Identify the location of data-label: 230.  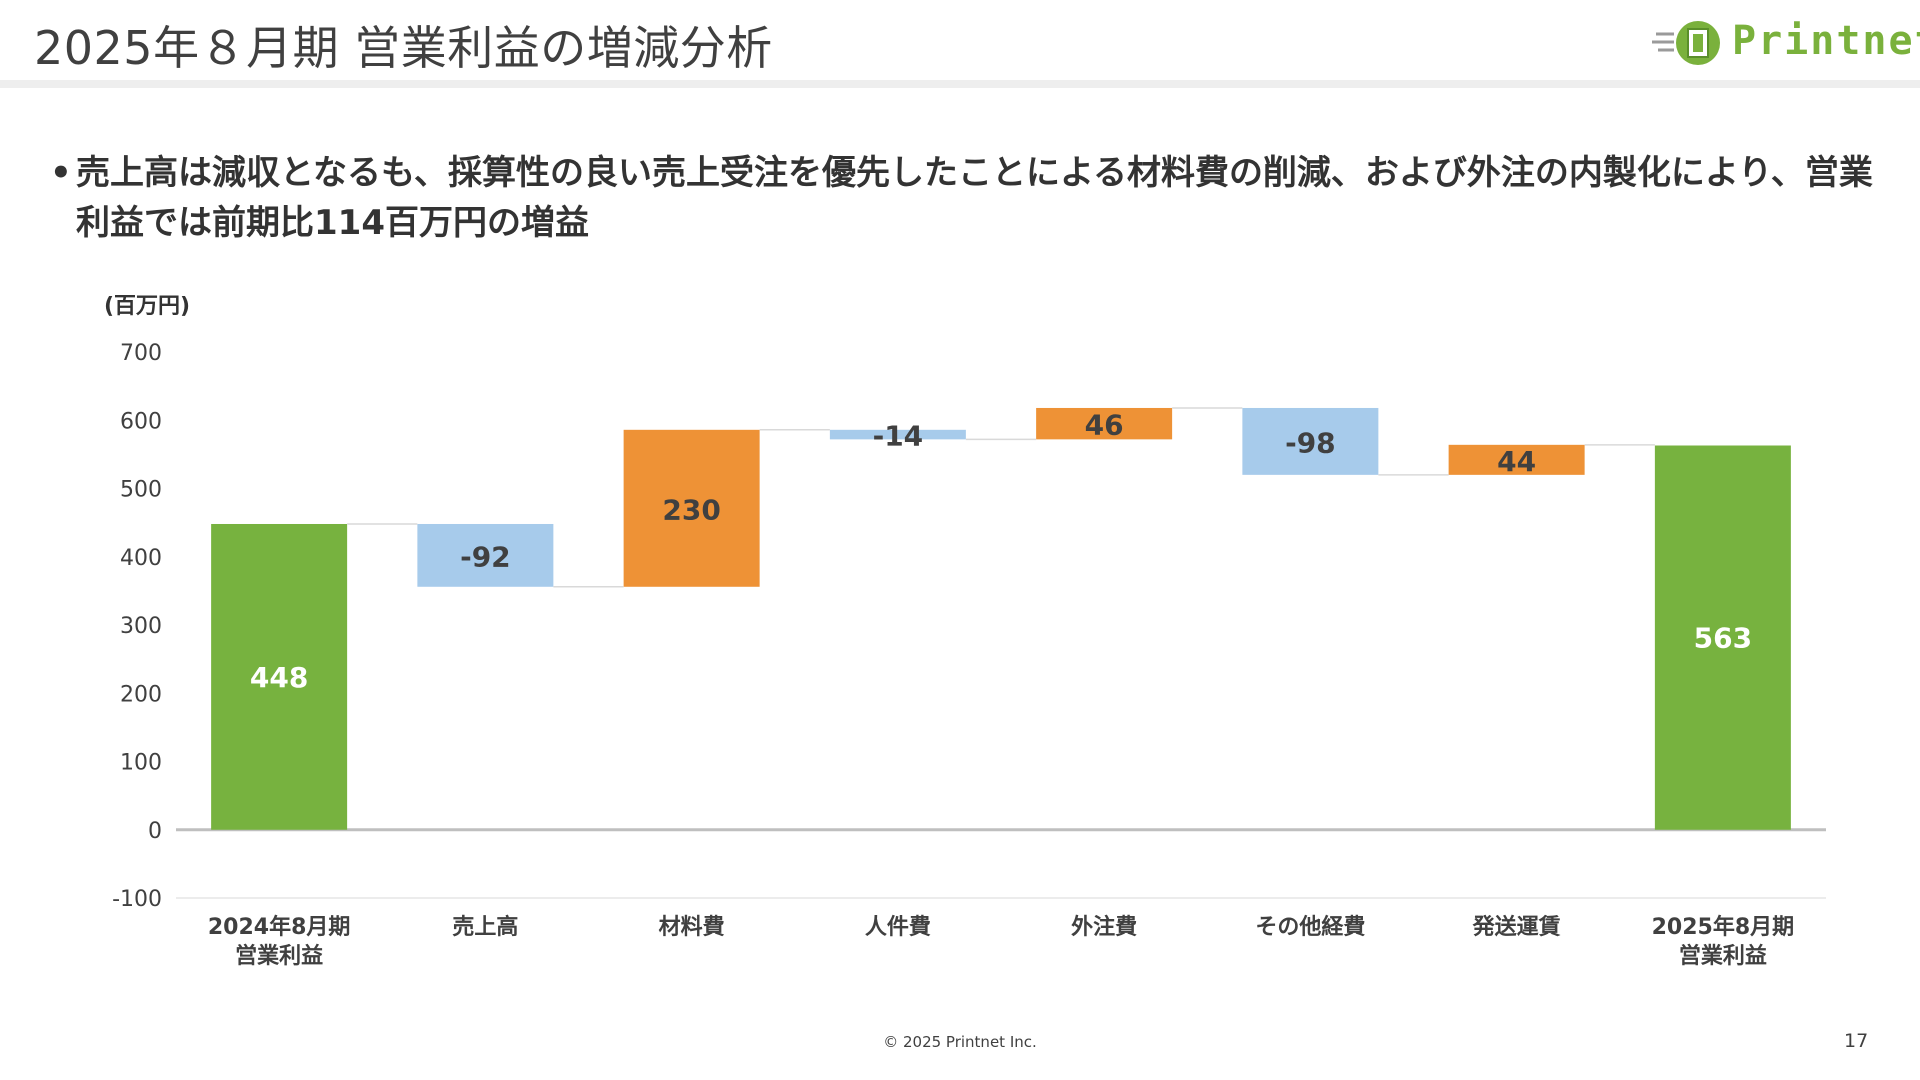
(691, 509).